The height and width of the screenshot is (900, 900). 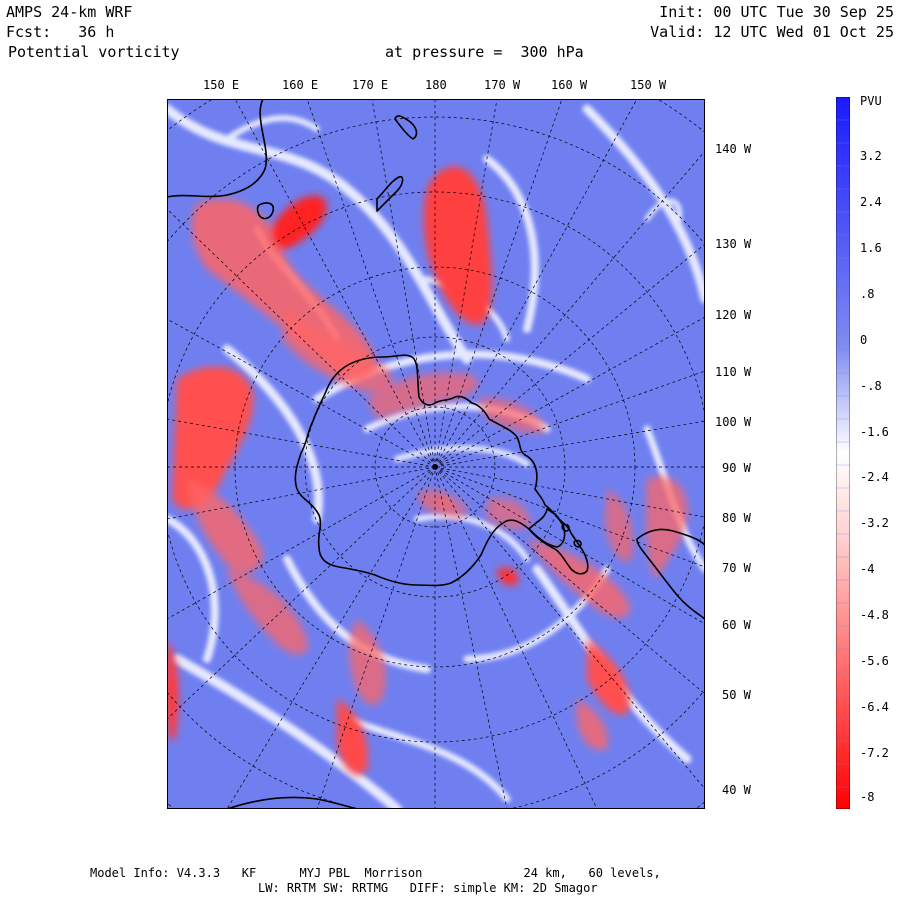 I want to click on peninsula-islands, so click(x=571, y=535).